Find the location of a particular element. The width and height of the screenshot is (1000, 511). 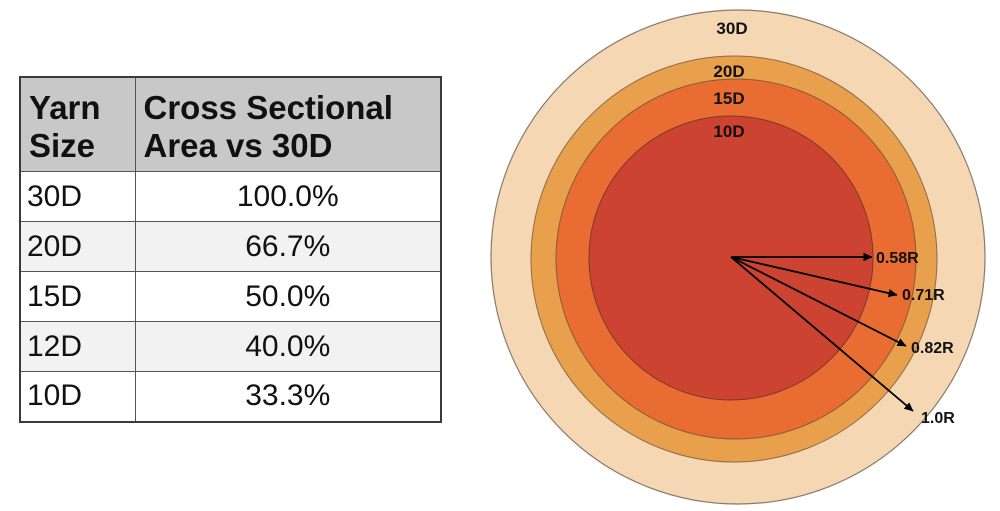

arrow-label-0-71r: 0.71R is located at coordinates (923, 295).